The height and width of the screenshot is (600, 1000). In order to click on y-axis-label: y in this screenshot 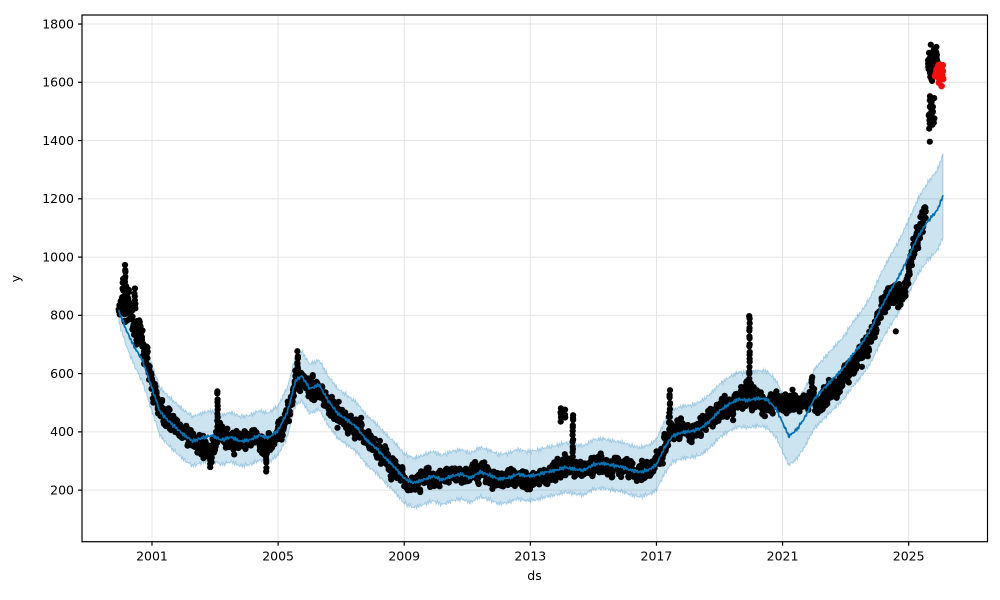, I will do `click(15, 278)`.